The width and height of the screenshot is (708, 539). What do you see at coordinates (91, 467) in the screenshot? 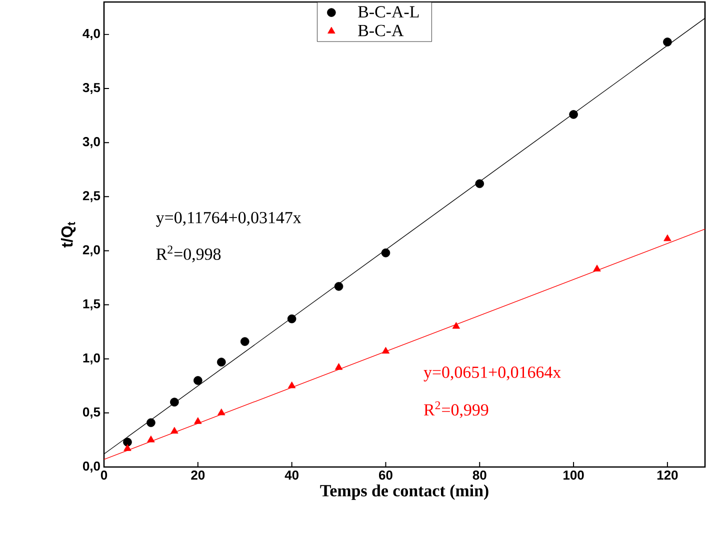
I see `y-tick-label: 0,0` at bounding box center [91, 467].